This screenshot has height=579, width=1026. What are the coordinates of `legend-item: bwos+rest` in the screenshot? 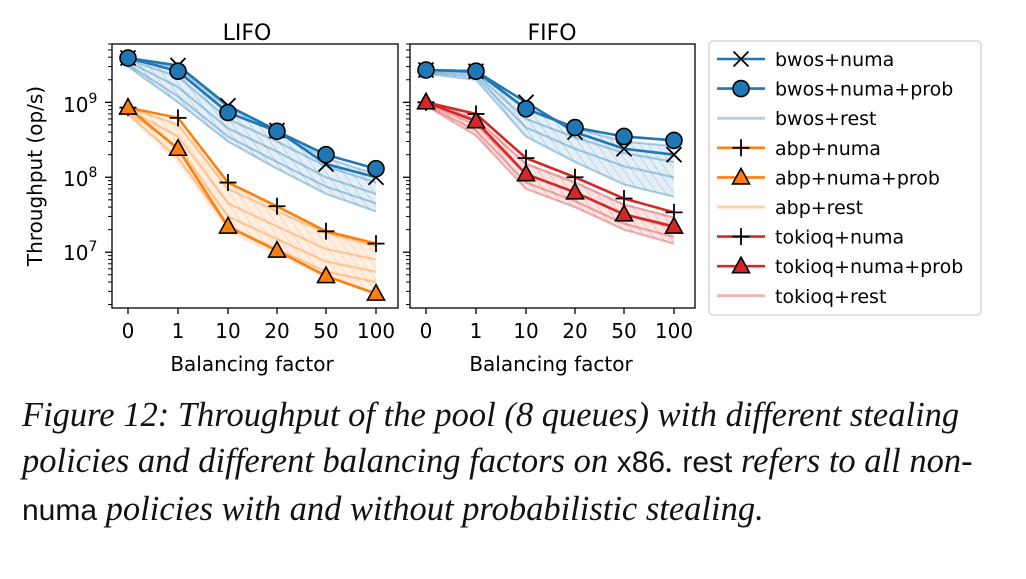 It's located at (796, 119).